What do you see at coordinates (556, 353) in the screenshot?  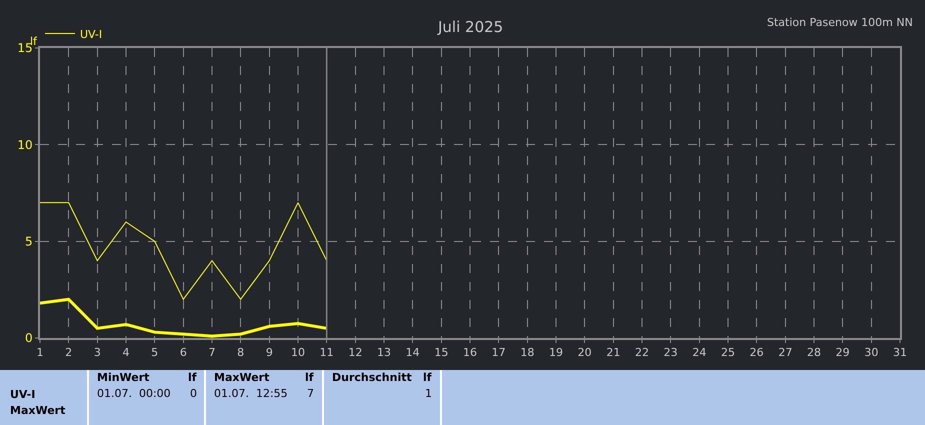 I see `x-tick-label: 19` at bounding box center [556, 353].